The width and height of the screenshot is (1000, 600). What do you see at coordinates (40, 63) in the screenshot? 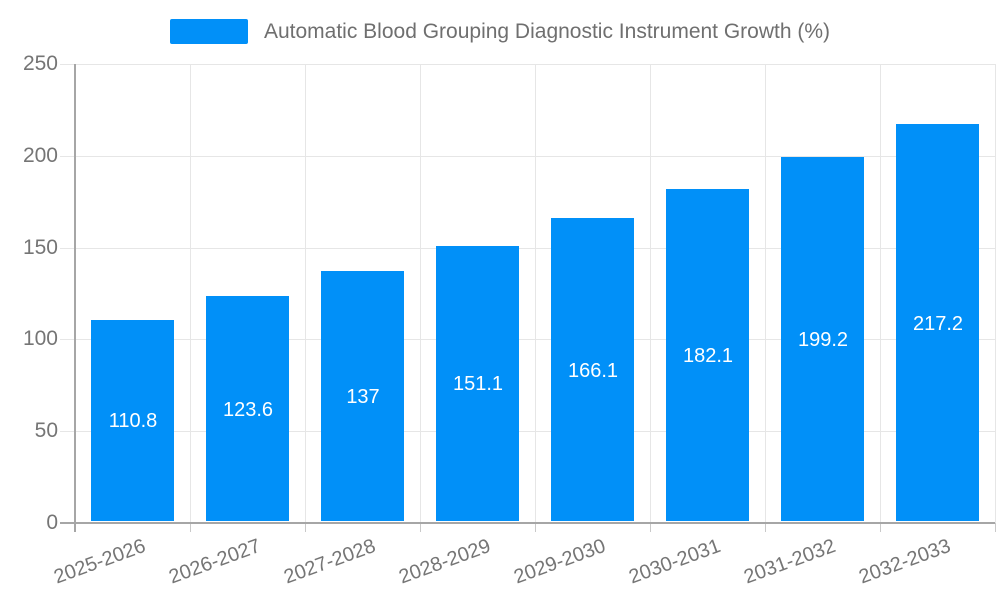
I see `y-axis-tick-label: 250` at bounding box center [40, 63].